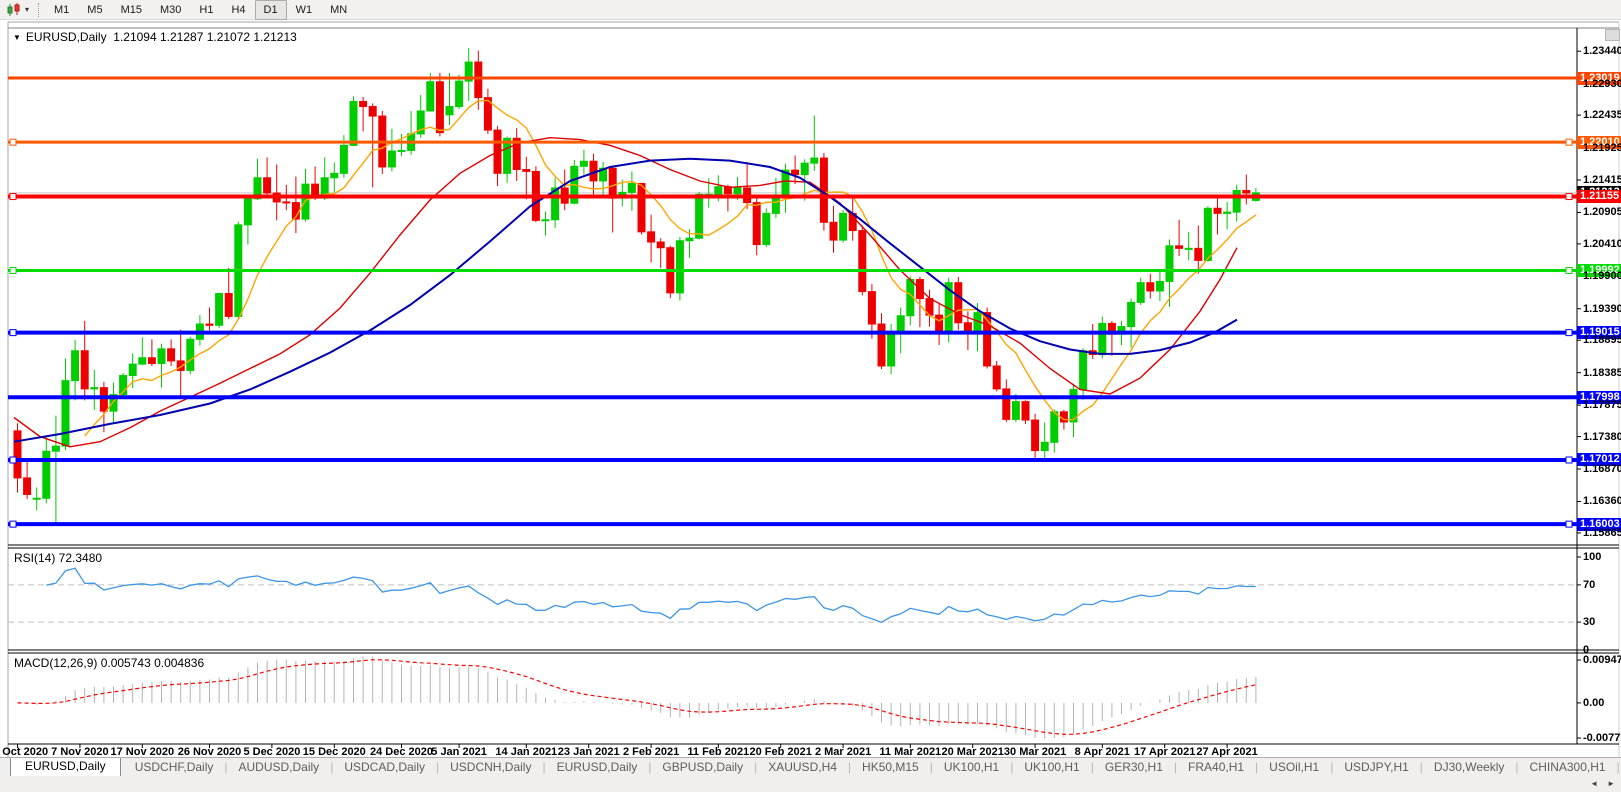  Describe the element at coordinates (174, 767) in the screenshot. I see `tab-usdchf-daily: USDCHF,Daily` at that location.